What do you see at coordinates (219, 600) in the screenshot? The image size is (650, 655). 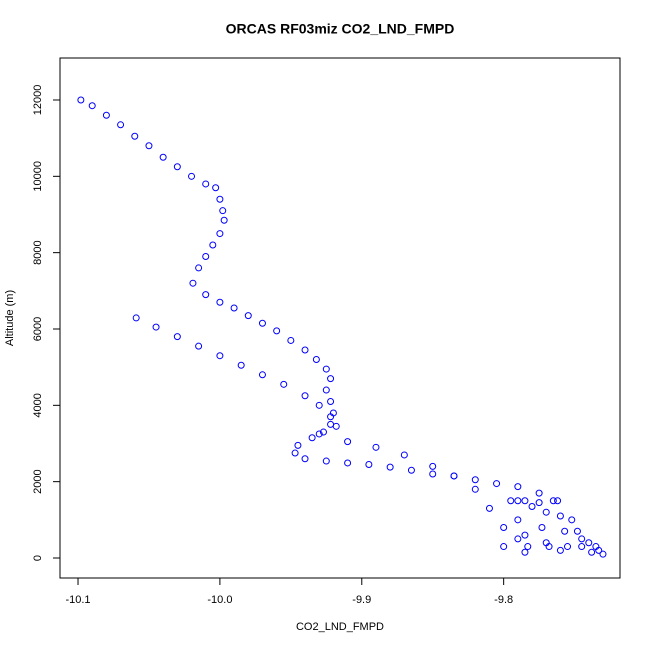 I see `x-tick-label: -10.0` at bounding box center [219, 600].